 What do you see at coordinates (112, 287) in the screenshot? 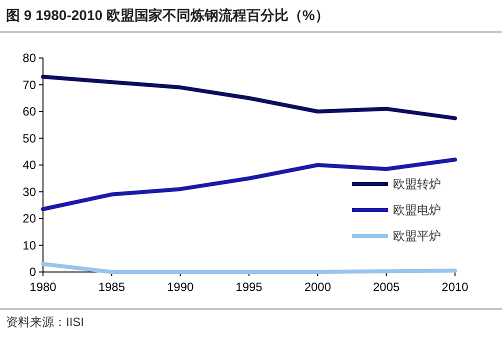
I see `x-tick-label: 1985` at bounding box center [112, 287].